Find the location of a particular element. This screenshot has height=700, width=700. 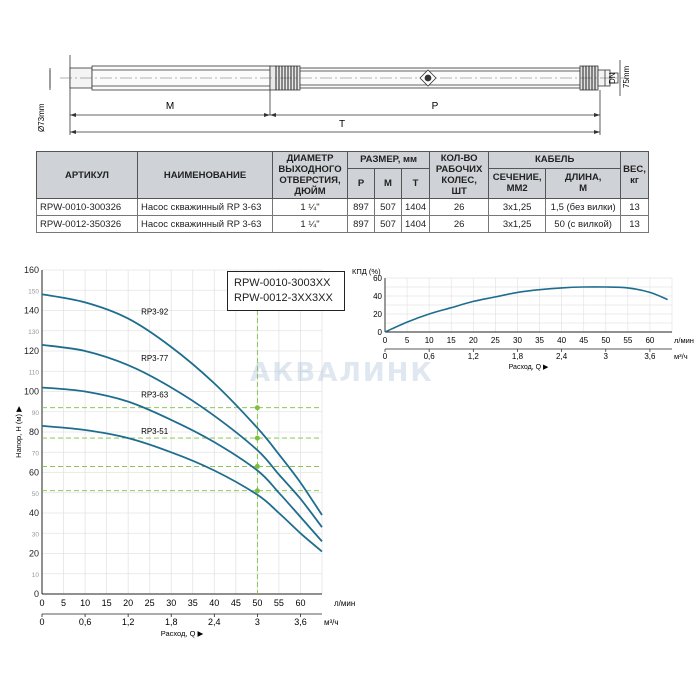

cell-t: 1404 is located at coordinates (415, 224).